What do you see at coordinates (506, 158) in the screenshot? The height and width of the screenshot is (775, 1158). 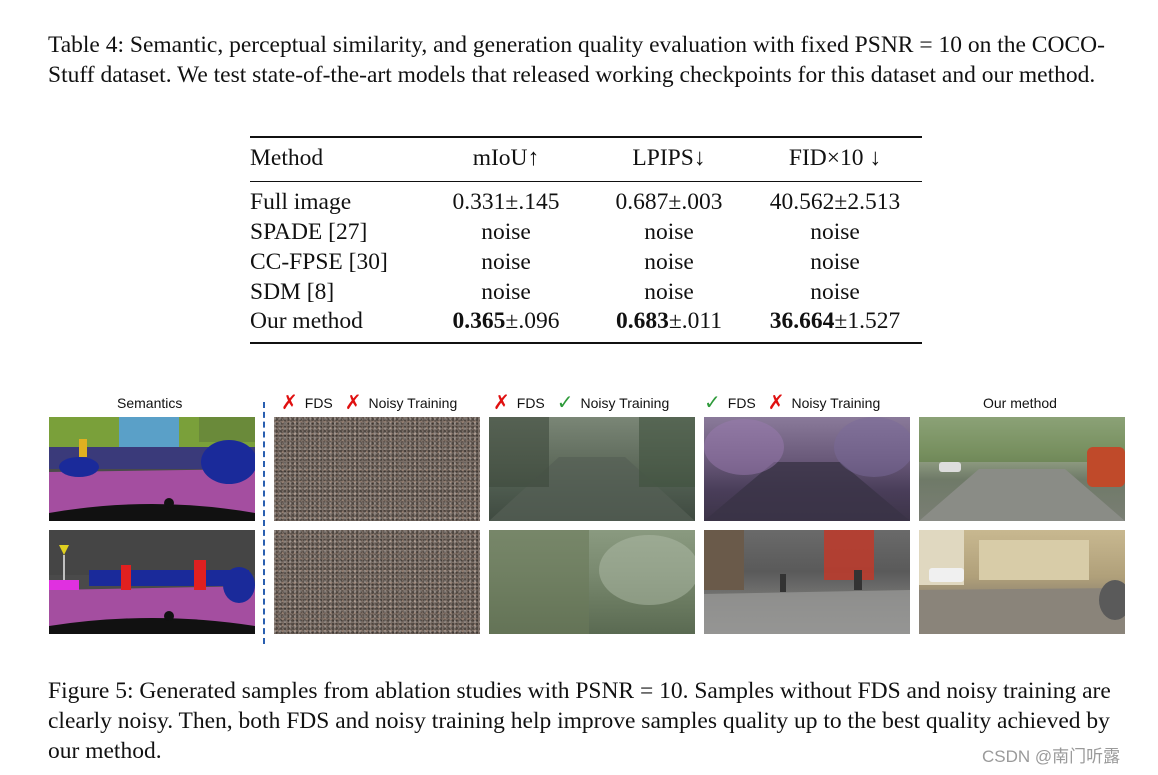 I see `header-miou: mIoU↑` at bounding box center [506, 158].